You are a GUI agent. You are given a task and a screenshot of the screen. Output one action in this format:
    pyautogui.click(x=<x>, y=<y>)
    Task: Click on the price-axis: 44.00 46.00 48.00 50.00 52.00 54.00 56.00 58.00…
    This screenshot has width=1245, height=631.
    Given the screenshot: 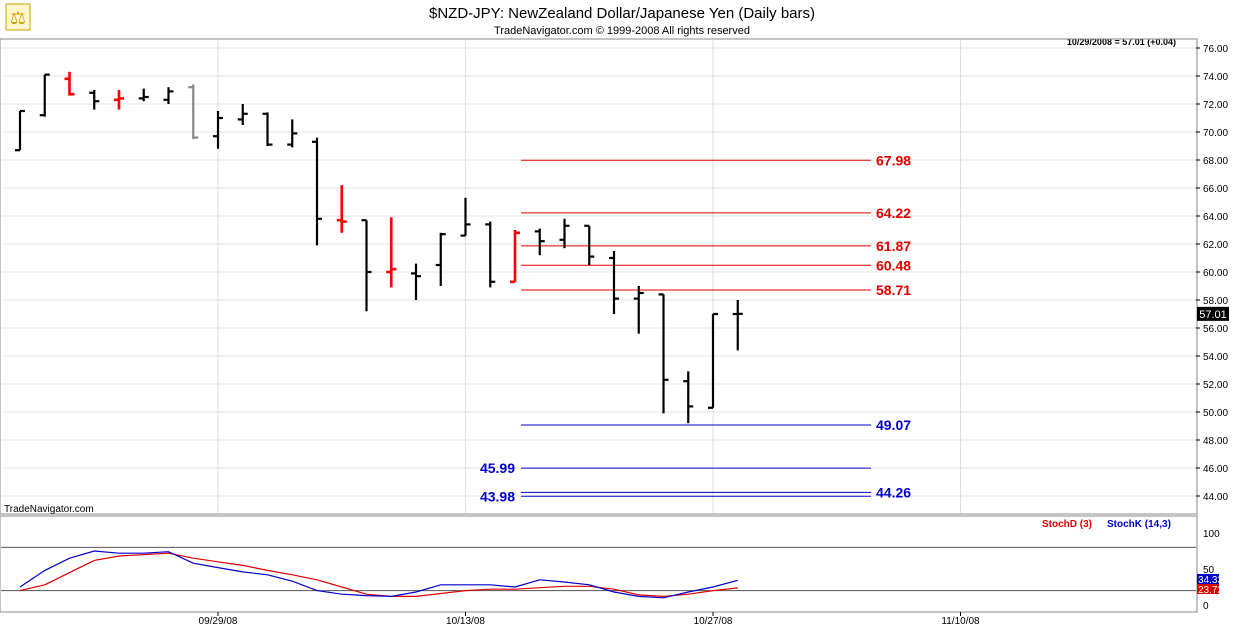 What is the action you would take?
    pyautogui.click(x=1212, y=273)
    